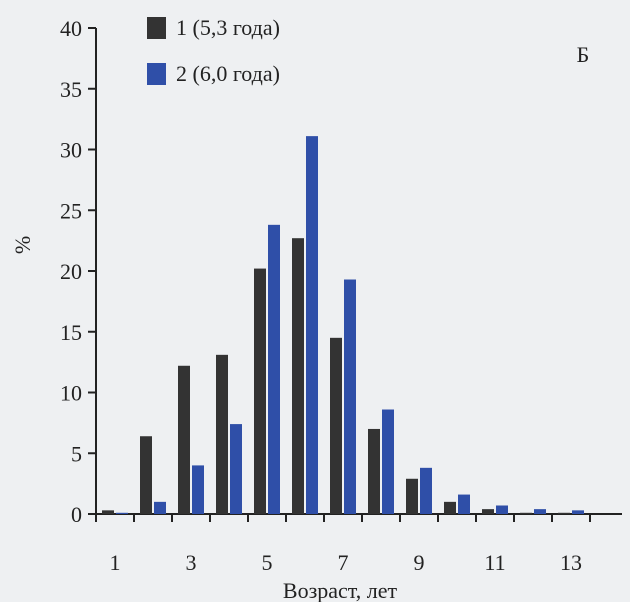 The image size is (630, 602). Describe the element at coordinates (228, 27) in the screenshot. I see `legend-label-series-1: 1 (5,3 года)` at that location.